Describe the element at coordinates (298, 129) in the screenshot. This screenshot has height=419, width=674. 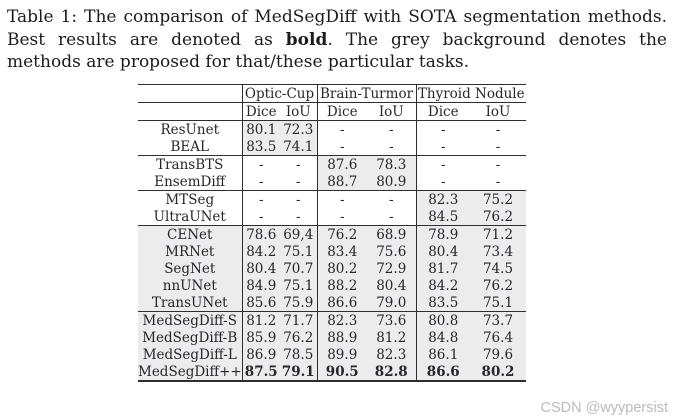
I see `metric-value-cell: 72.3` at that location.